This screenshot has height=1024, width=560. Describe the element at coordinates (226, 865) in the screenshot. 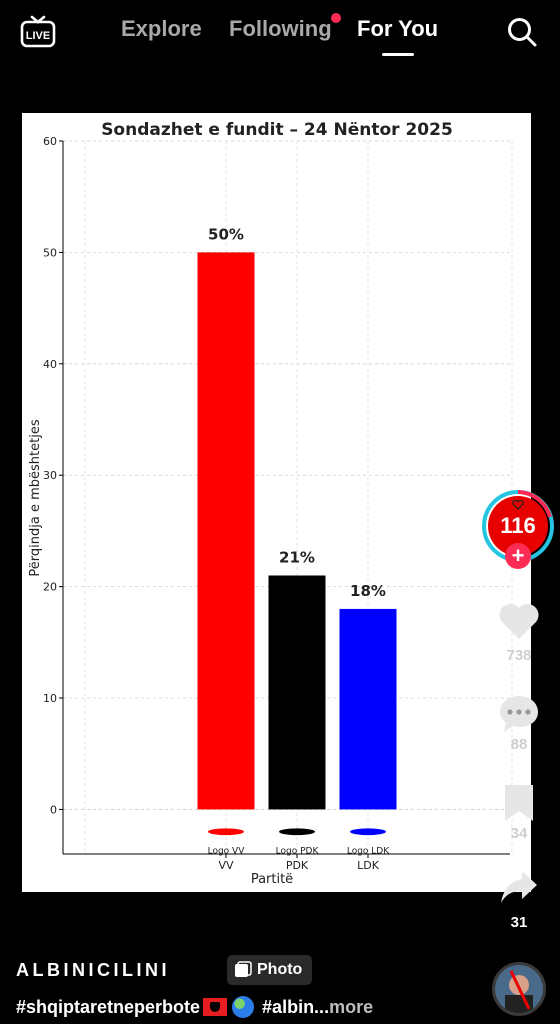

I see `x-tick-label: VV` at that location.